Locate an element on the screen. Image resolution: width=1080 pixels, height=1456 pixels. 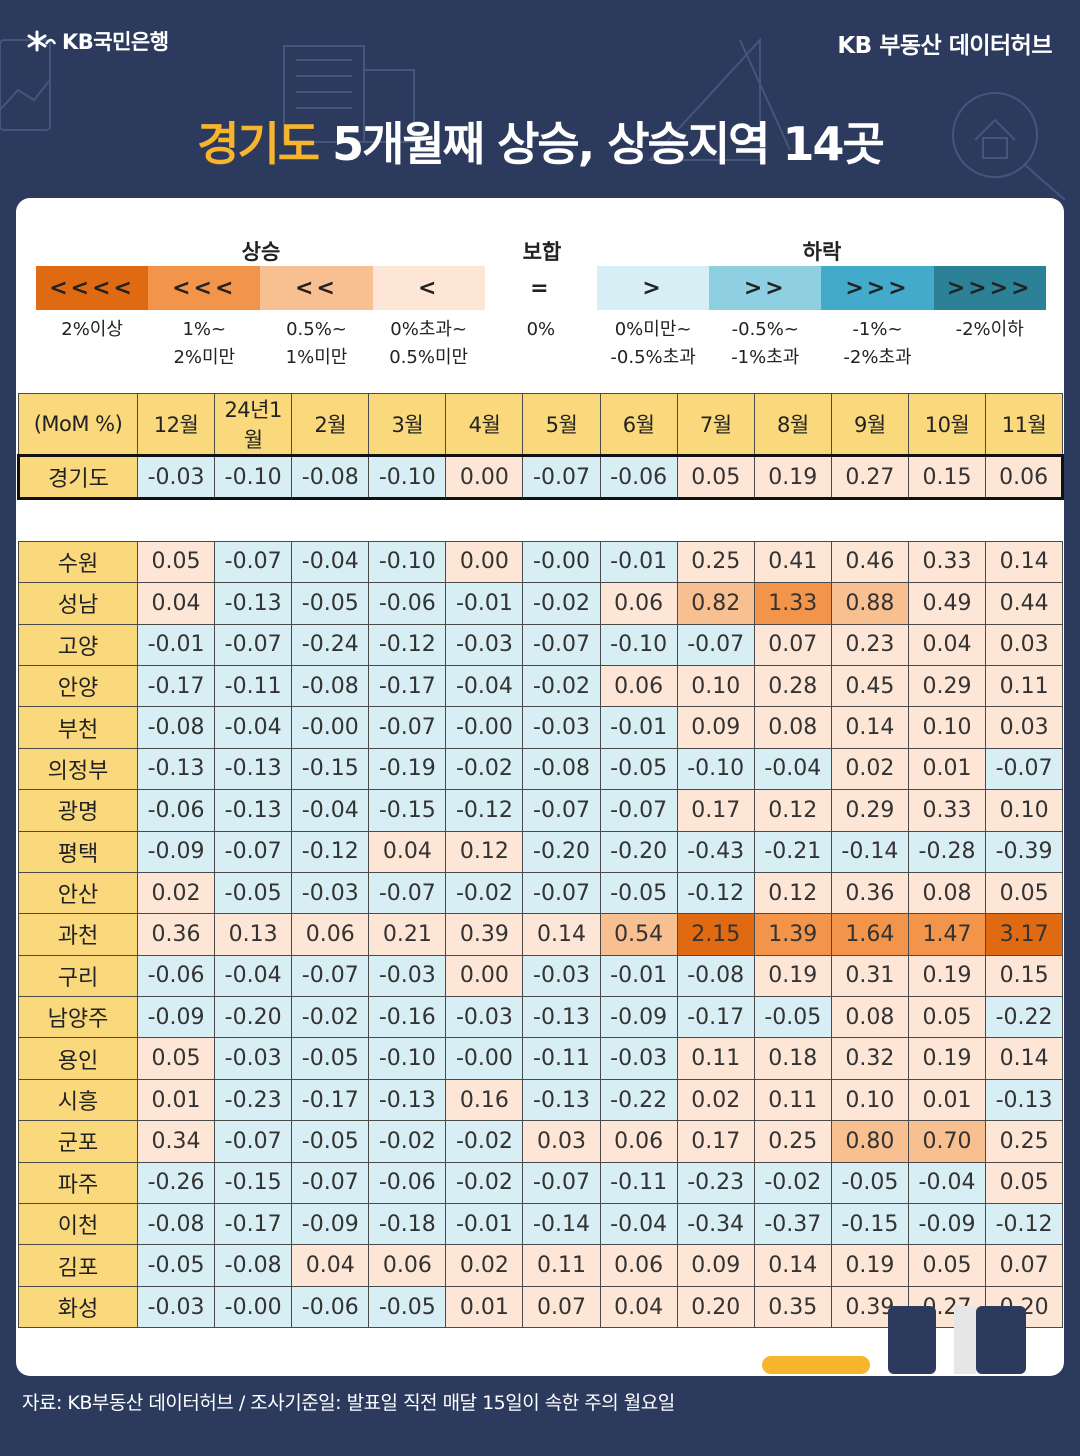
heatmap-cell: 0.13 is located at coordinates (253, 934).